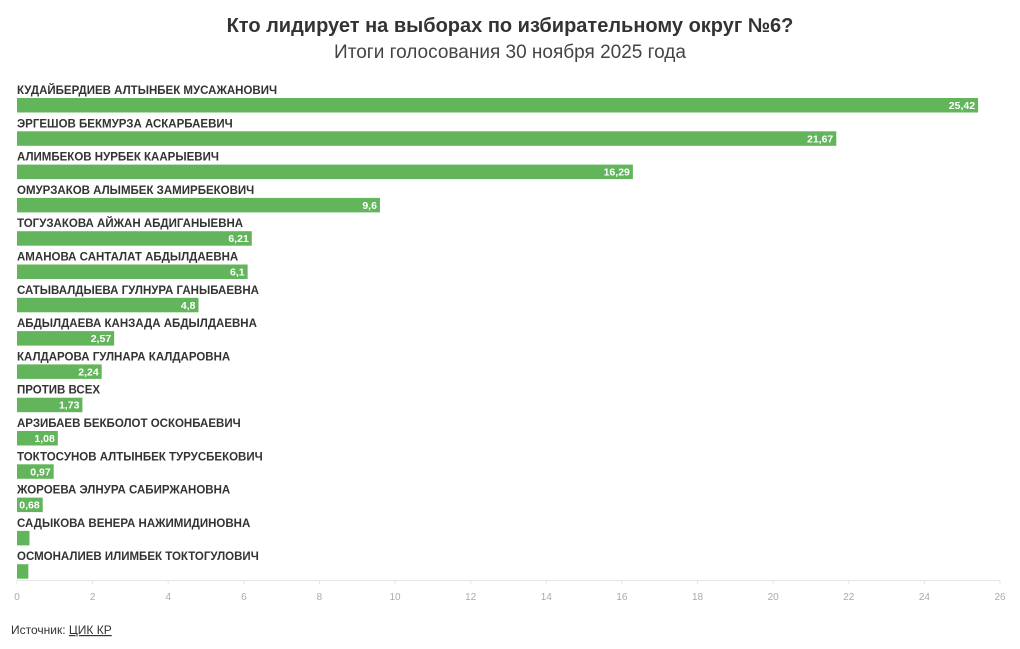  Describe the element at coordinates (130, 223) in the screenshot. I see `category-label: ТОГУЗАКОВА АЙЖАН АБДИГАНЫЕВНА` at that location.